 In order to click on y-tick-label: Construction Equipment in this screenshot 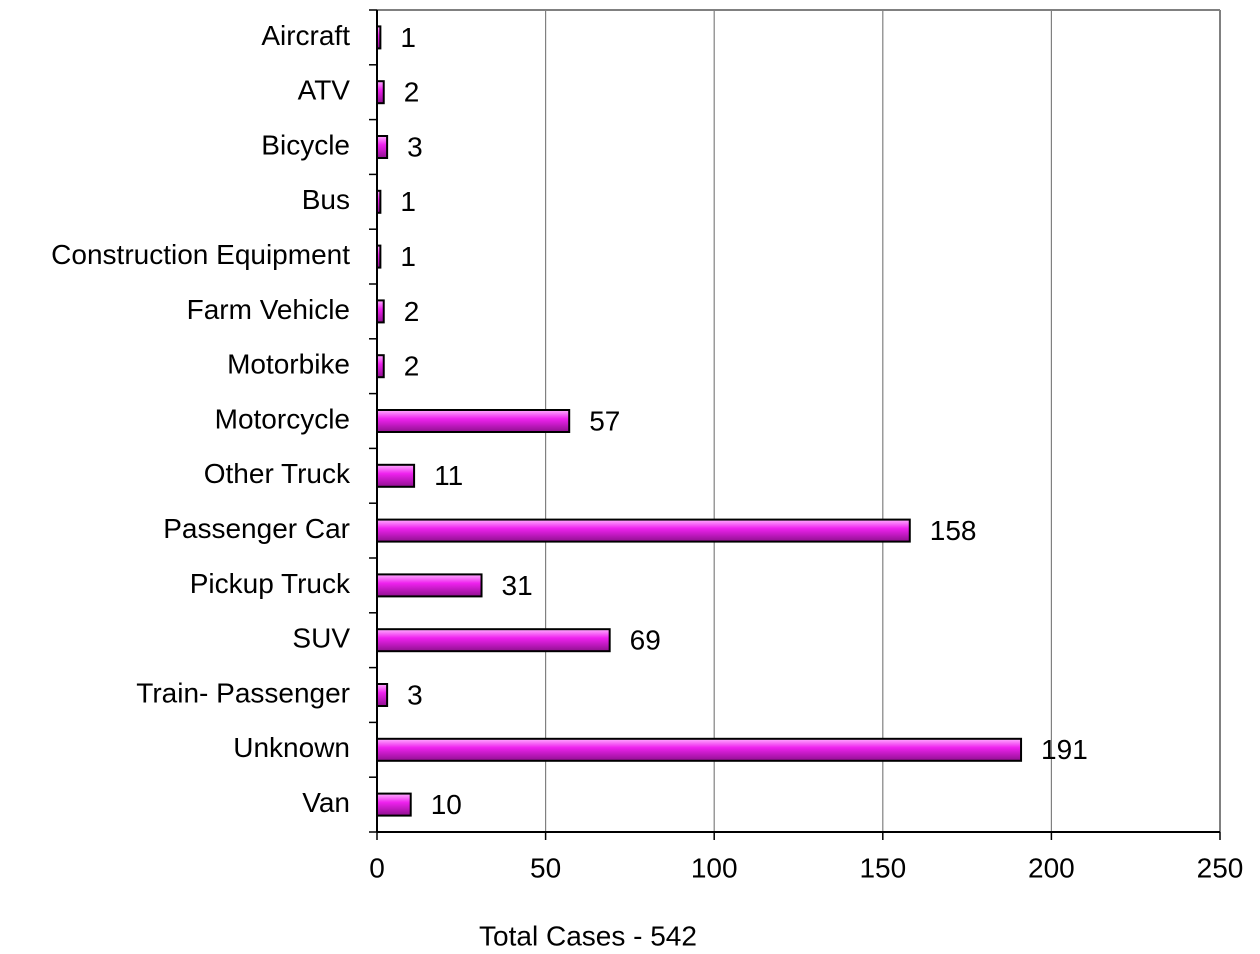, I will do `click(200, 254)`.